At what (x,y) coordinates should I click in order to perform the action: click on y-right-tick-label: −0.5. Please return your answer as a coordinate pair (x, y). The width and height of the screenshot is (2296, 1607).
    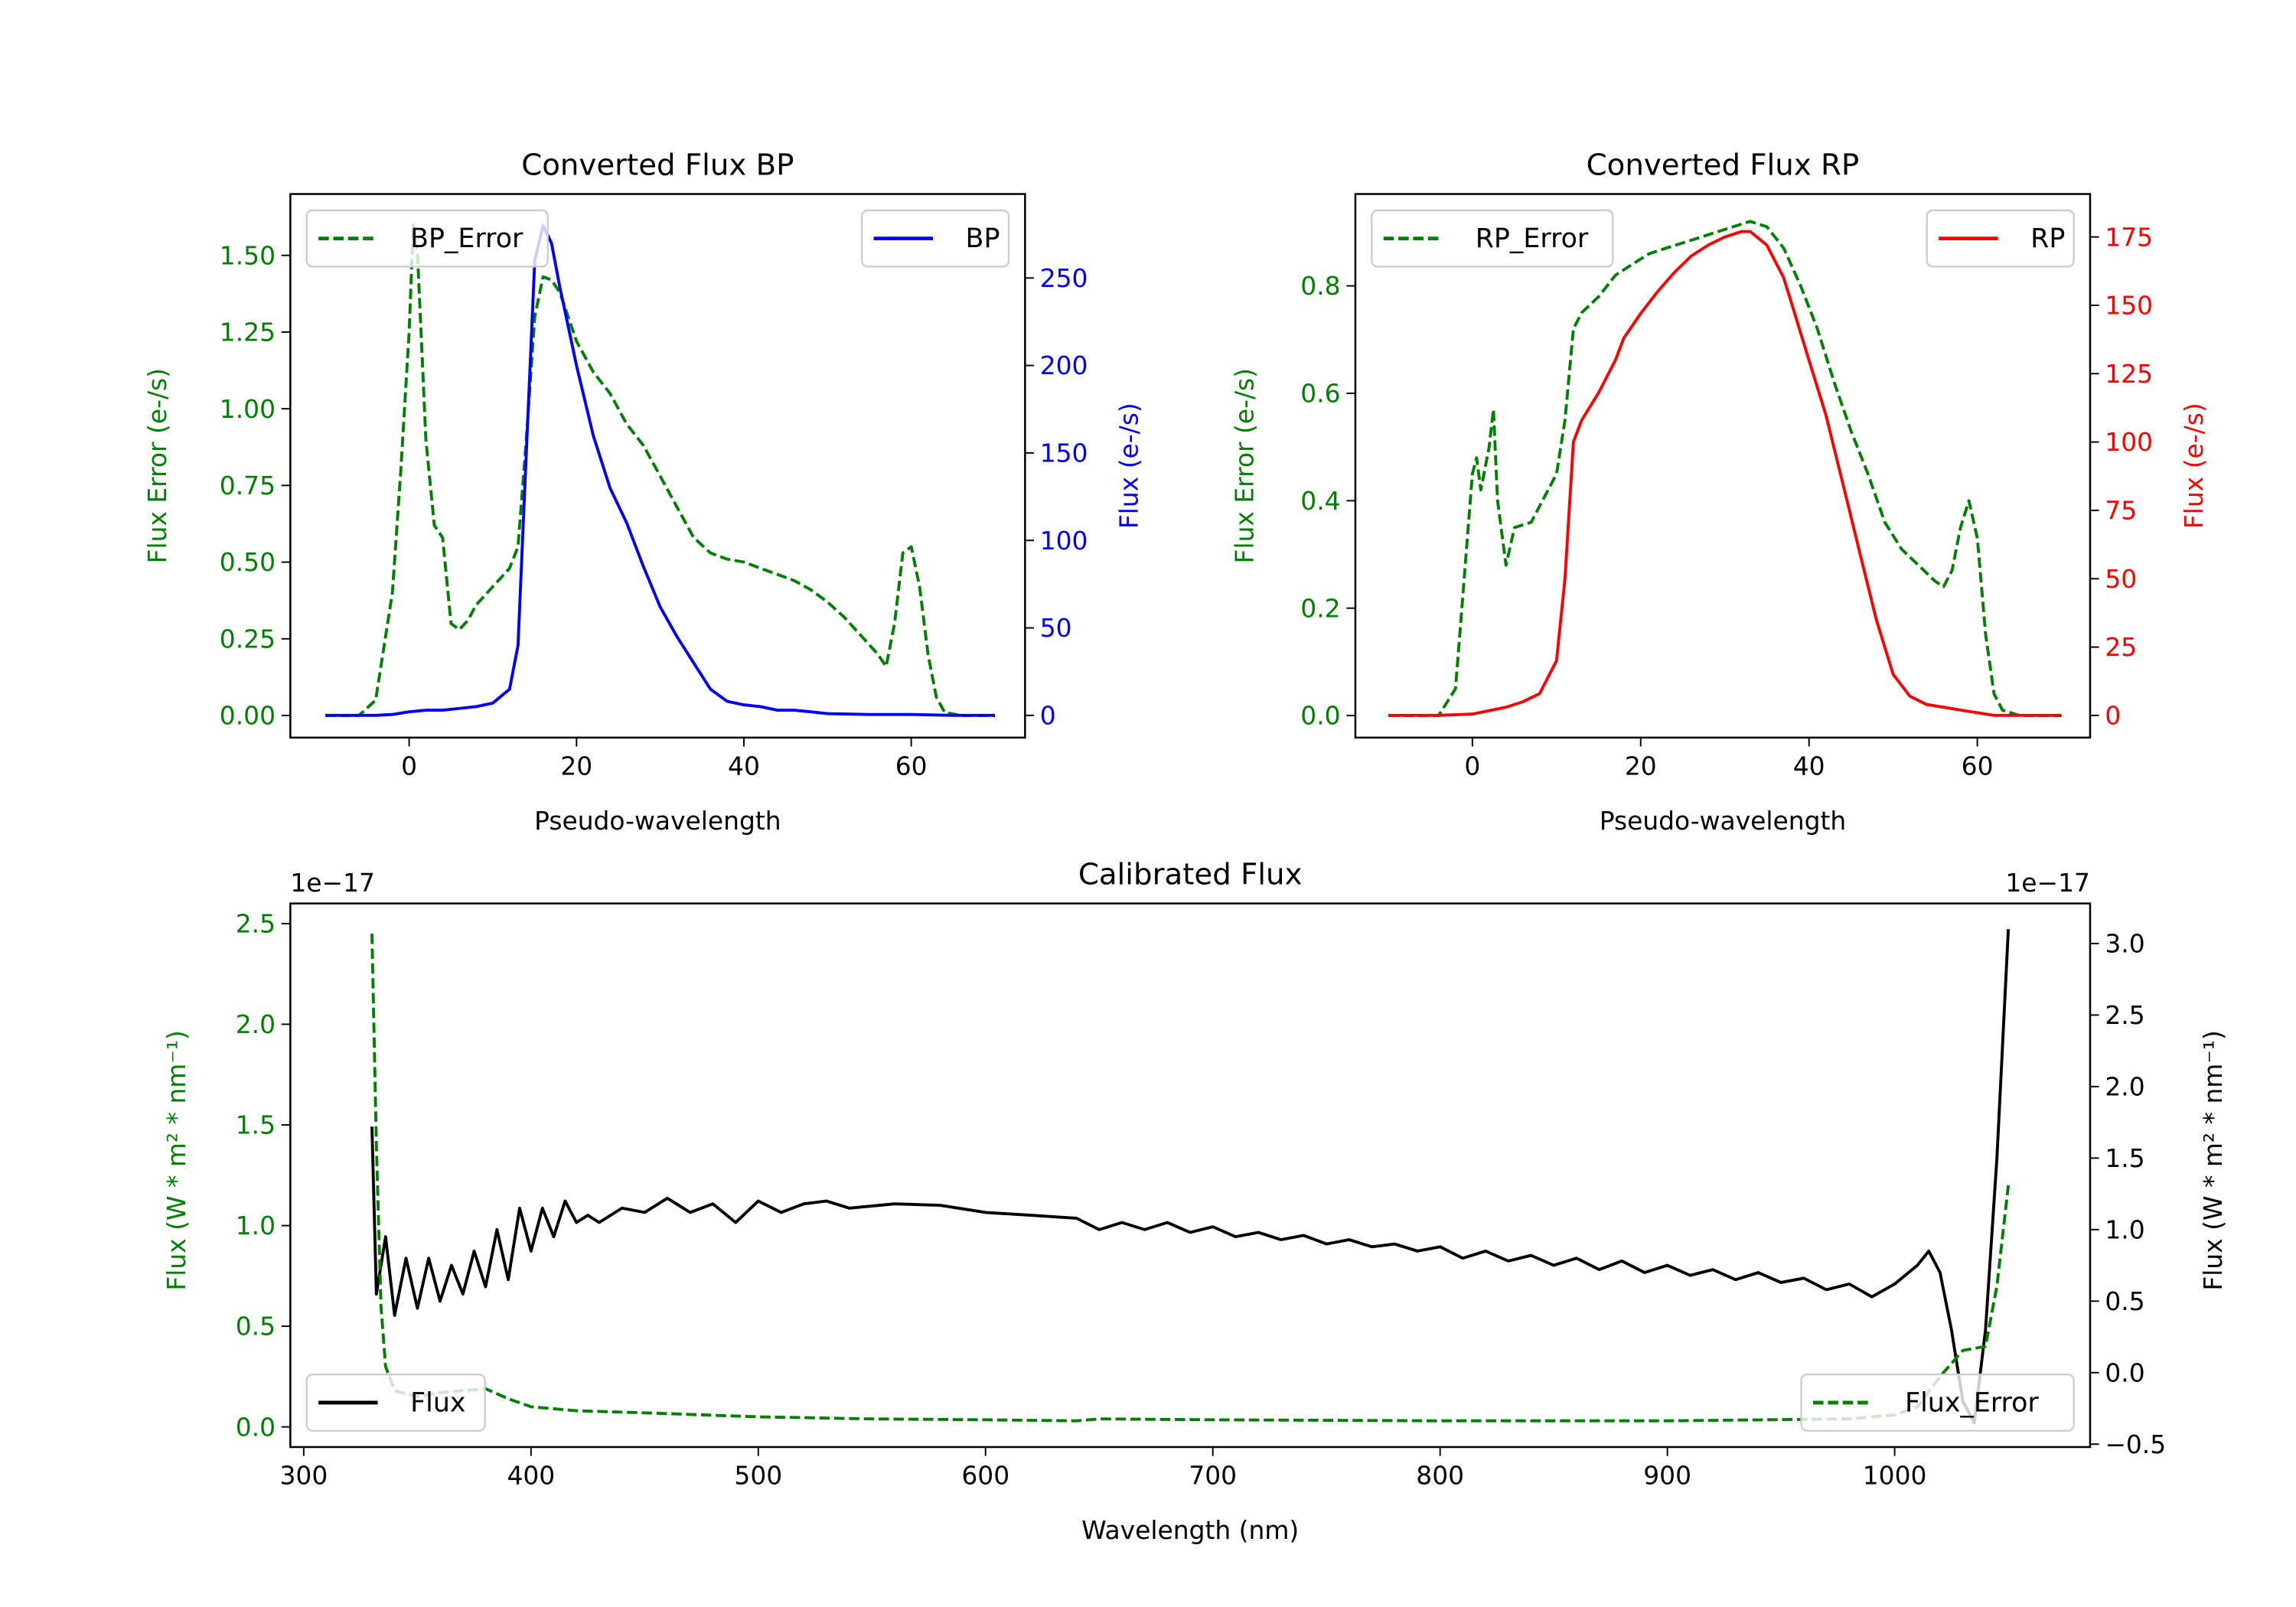
    Looking at the image, I should click on (2135, 1444).